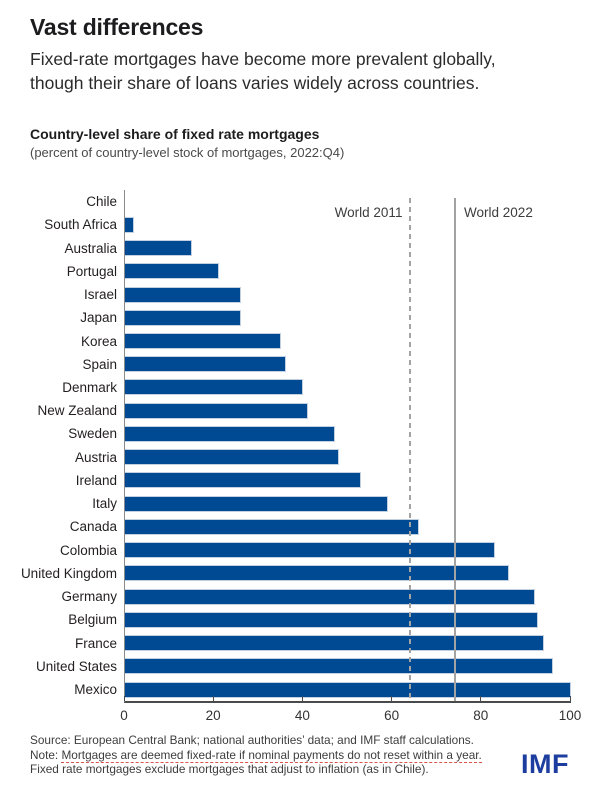 The height and width of the screenshot is (801, 600). Describe the element at coordinates (100, 295) in the screenshot. I see `category-label: Israel` at that location.